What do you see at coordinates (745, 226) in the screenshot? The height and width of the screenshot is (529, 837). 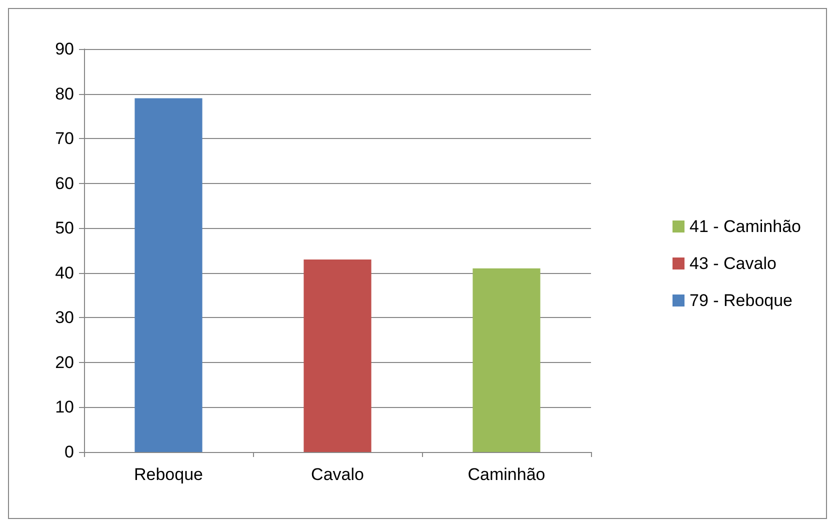 I see `legend-label: 41 - Caminhão` at bounding box center [745, 226].